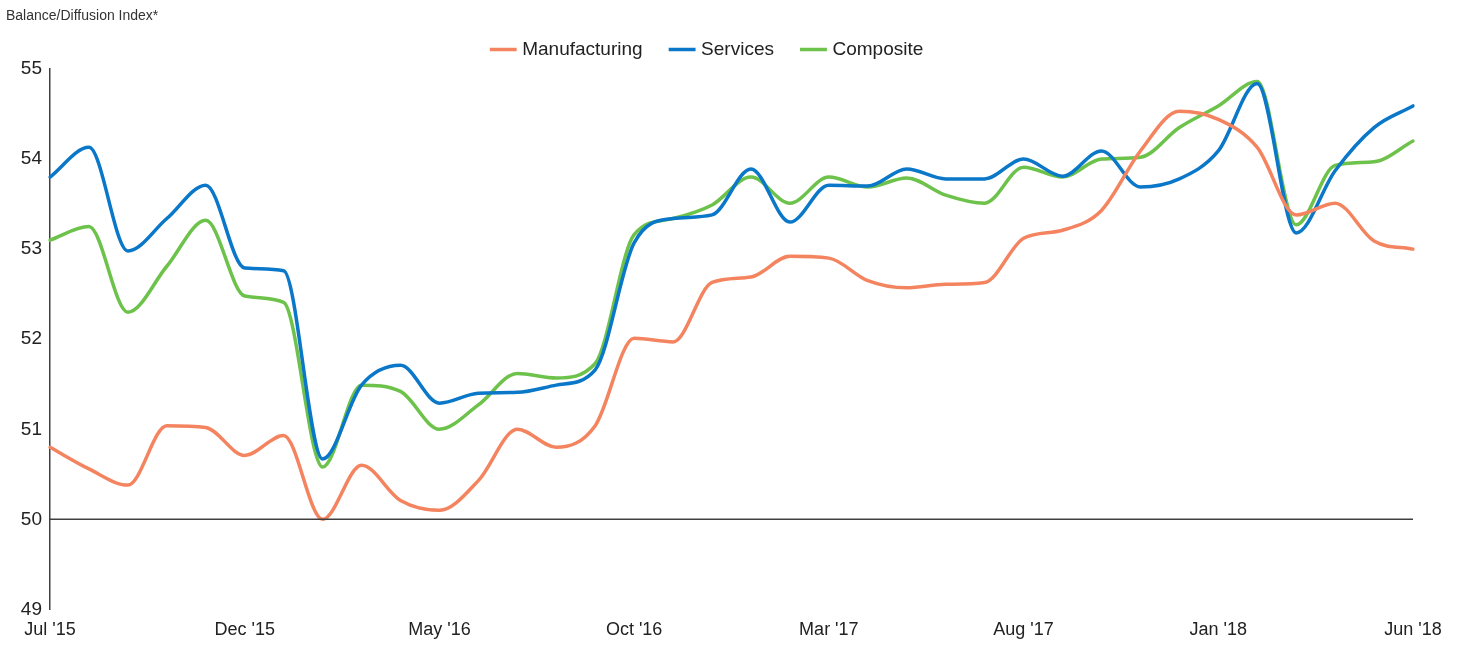 Image resolution: width=1463 pixels, height=655 pixels. What do you see at coordinates (31, 68) in the screenshot?
I see `y-tick-label: 55` at bounding box center [31, 68].